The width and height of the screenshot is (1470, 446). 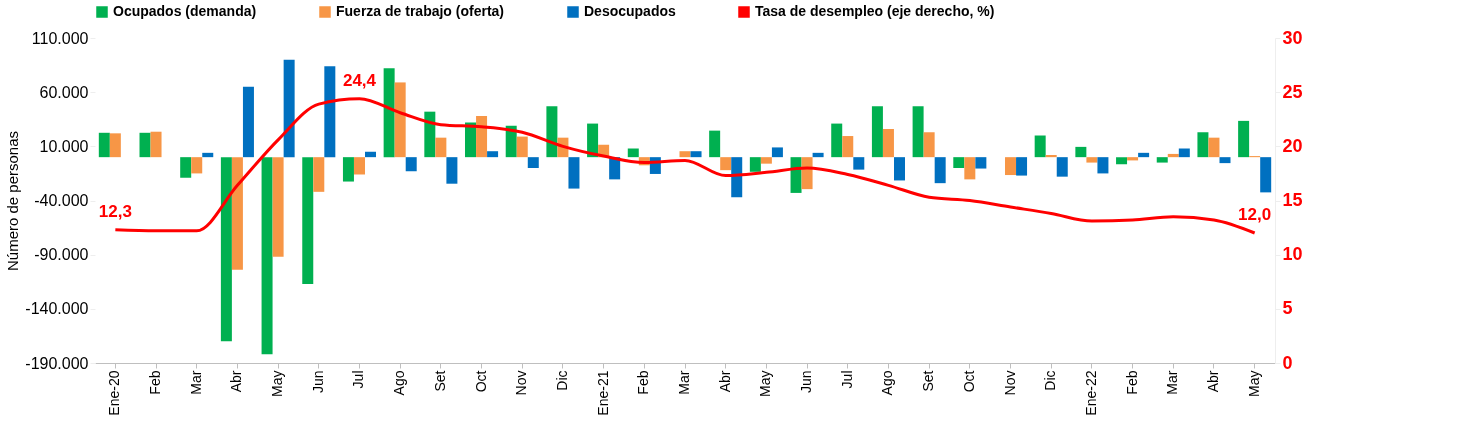 I want to click on y-axis-title: Número de personas, so click(x=13, y=201).